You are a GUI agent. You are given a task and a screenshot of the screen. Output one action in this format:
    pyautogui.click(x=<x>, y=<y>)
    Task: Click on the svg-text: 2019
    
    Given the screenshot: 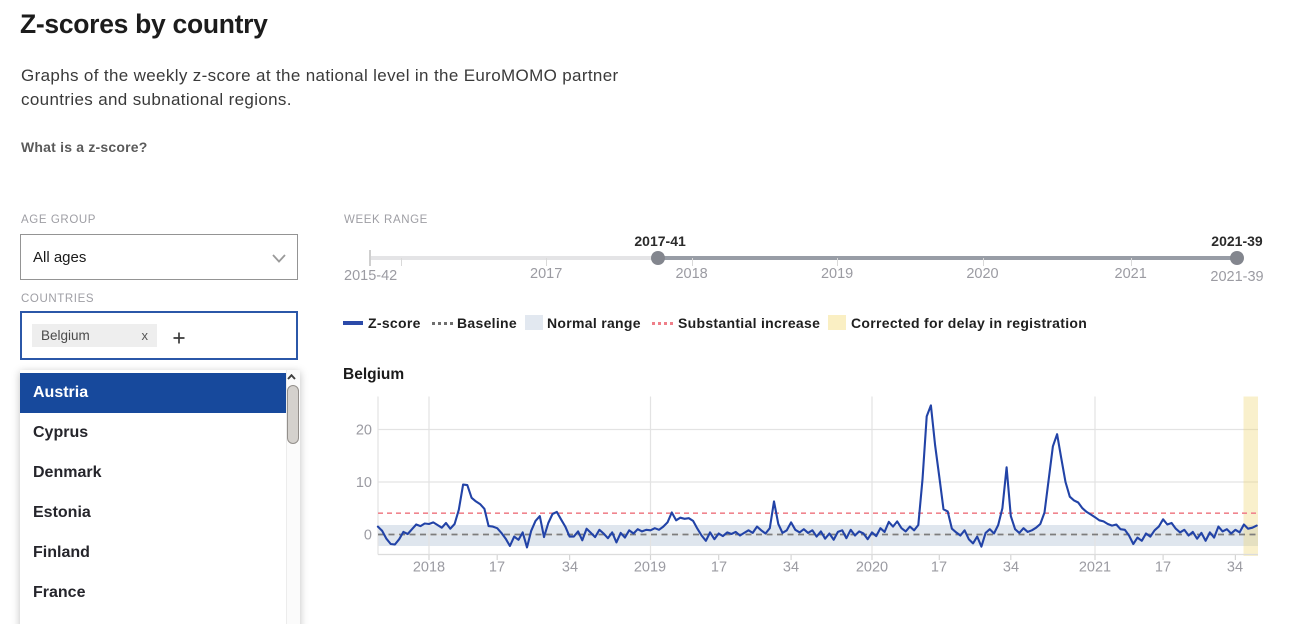 What is the action you would take?
    pyautogui.click(x=650, y=568)
    